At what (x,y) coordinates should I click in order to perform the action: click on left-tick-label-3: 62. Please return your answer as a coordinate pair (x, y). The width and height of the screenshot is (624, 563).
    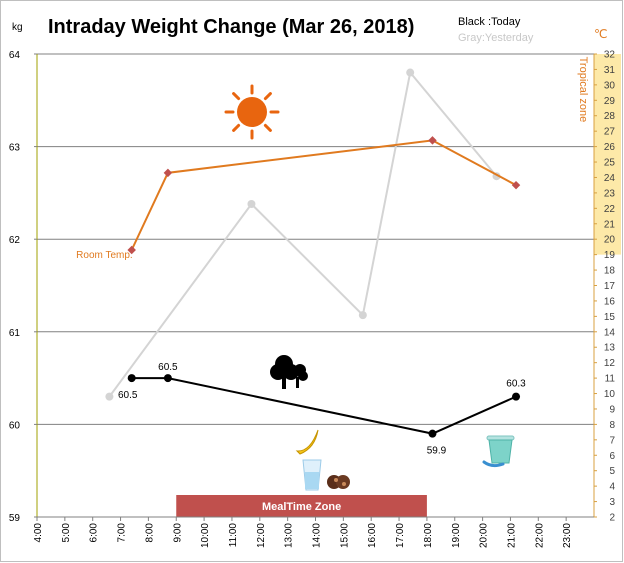
    Looking at the image, I should click on (15, 240).